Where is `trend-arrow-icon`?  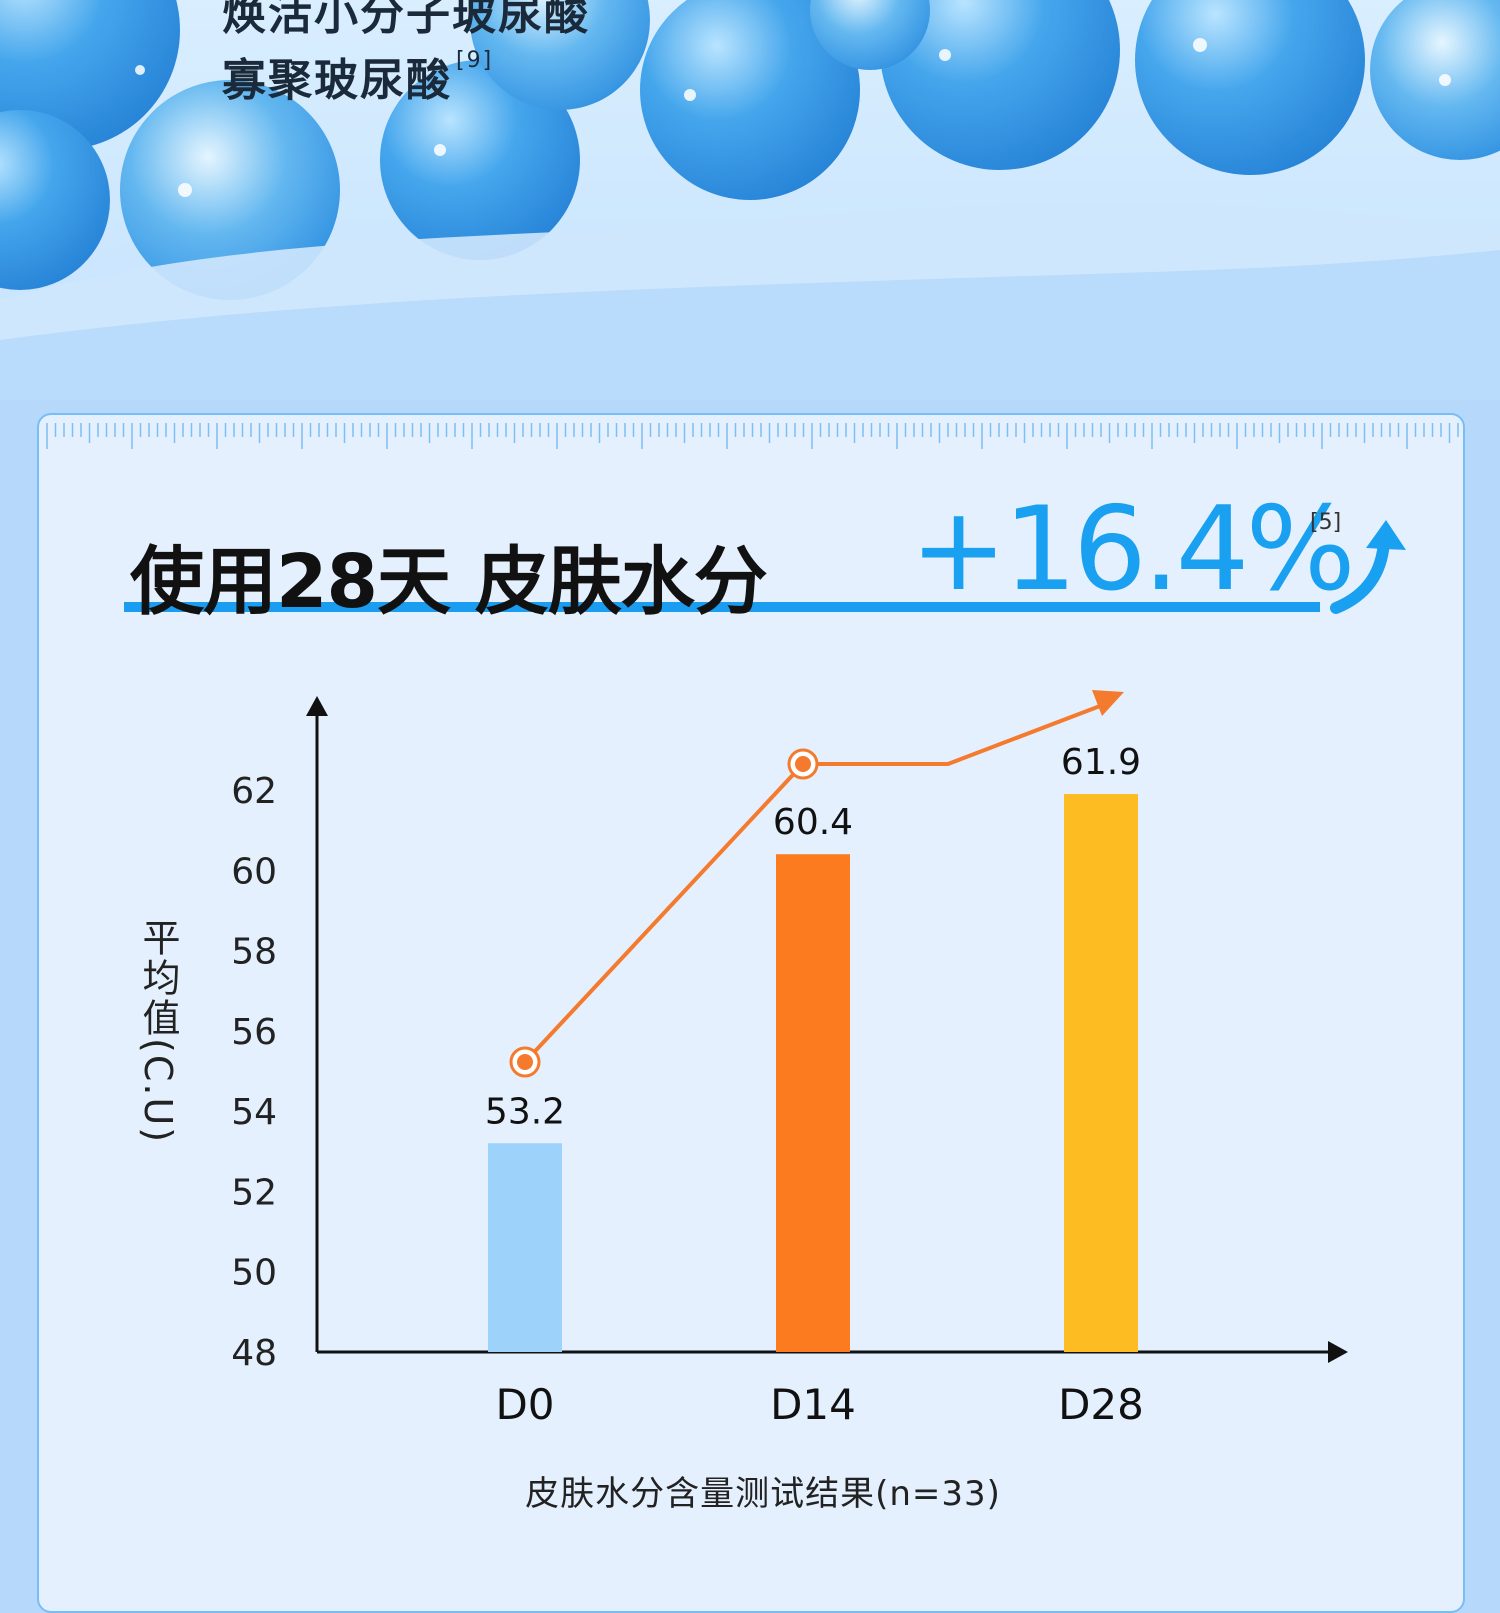 trend-arrow-icon is located at coordinates (1108, 703).